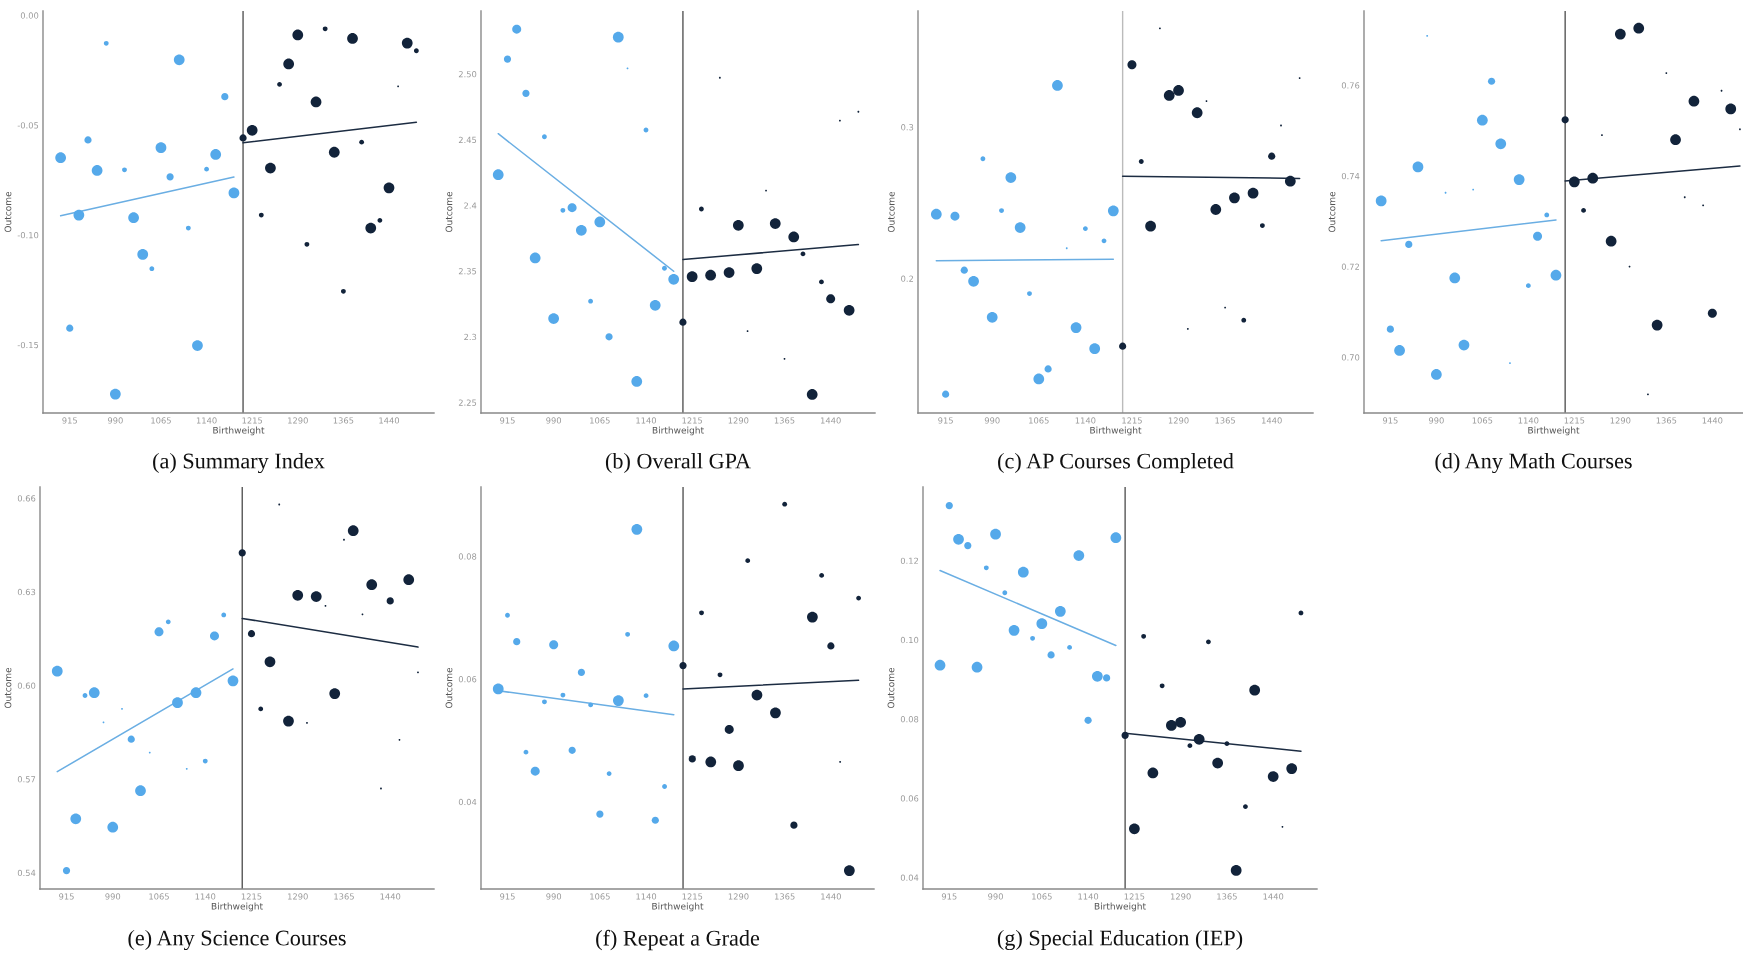 The width and height of the screenshot is (1743, 956). I want to click on y-tick-label: 0.00, so click(29, 15).